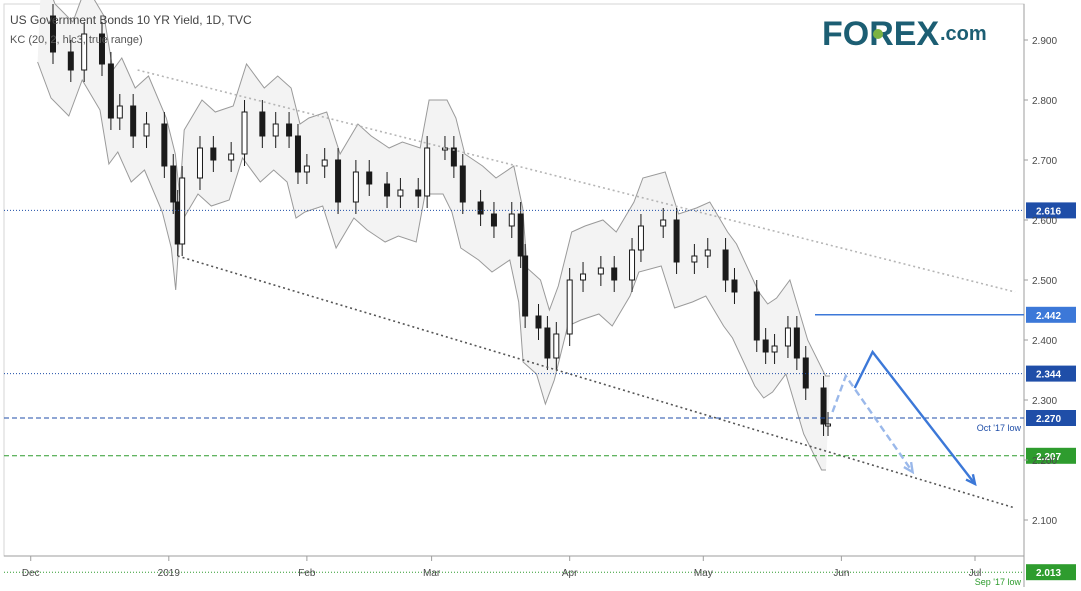  What do you see at coordinates (998, 582) in the screenshot?
I see `level-note: Sep '17 low` at bounding box center [998, 582].